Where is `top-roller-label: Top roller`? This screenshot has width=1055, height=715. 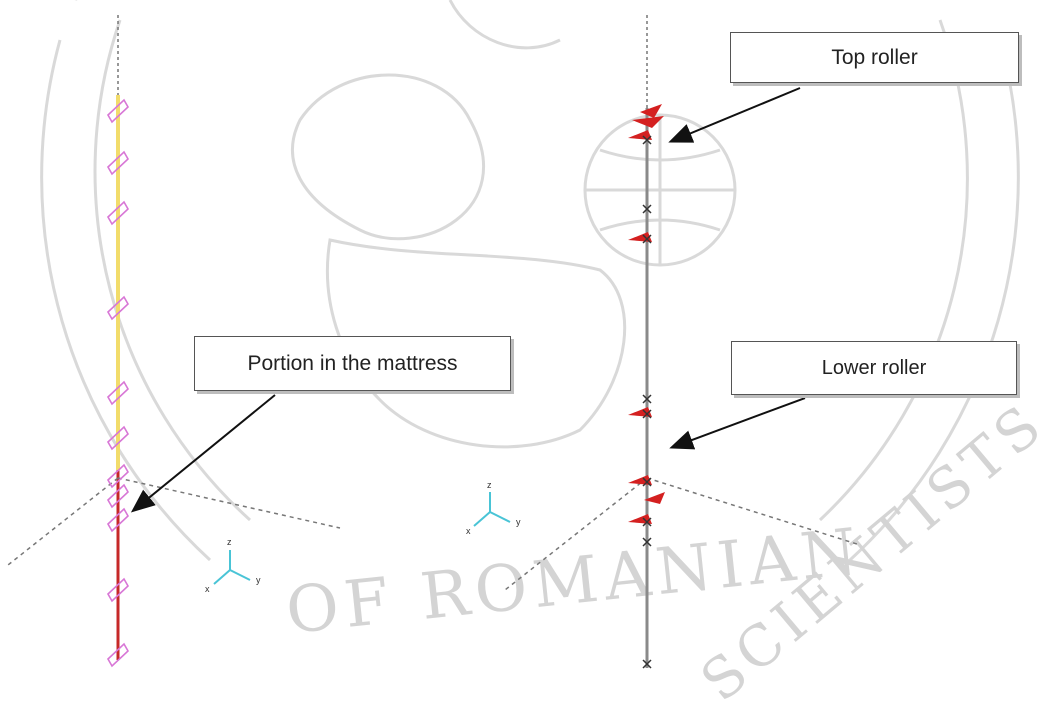
top-roller-label: Top roller is located at coordinates (874, 57).